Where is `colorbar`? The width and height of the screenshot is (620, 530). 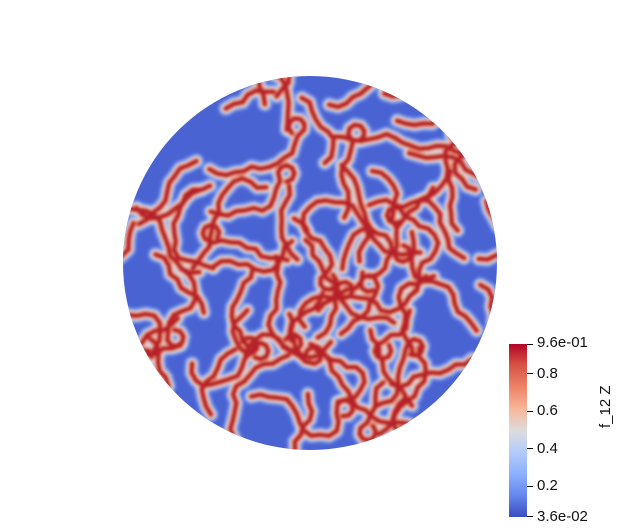 colorbar is located at coordinates (518, 430).